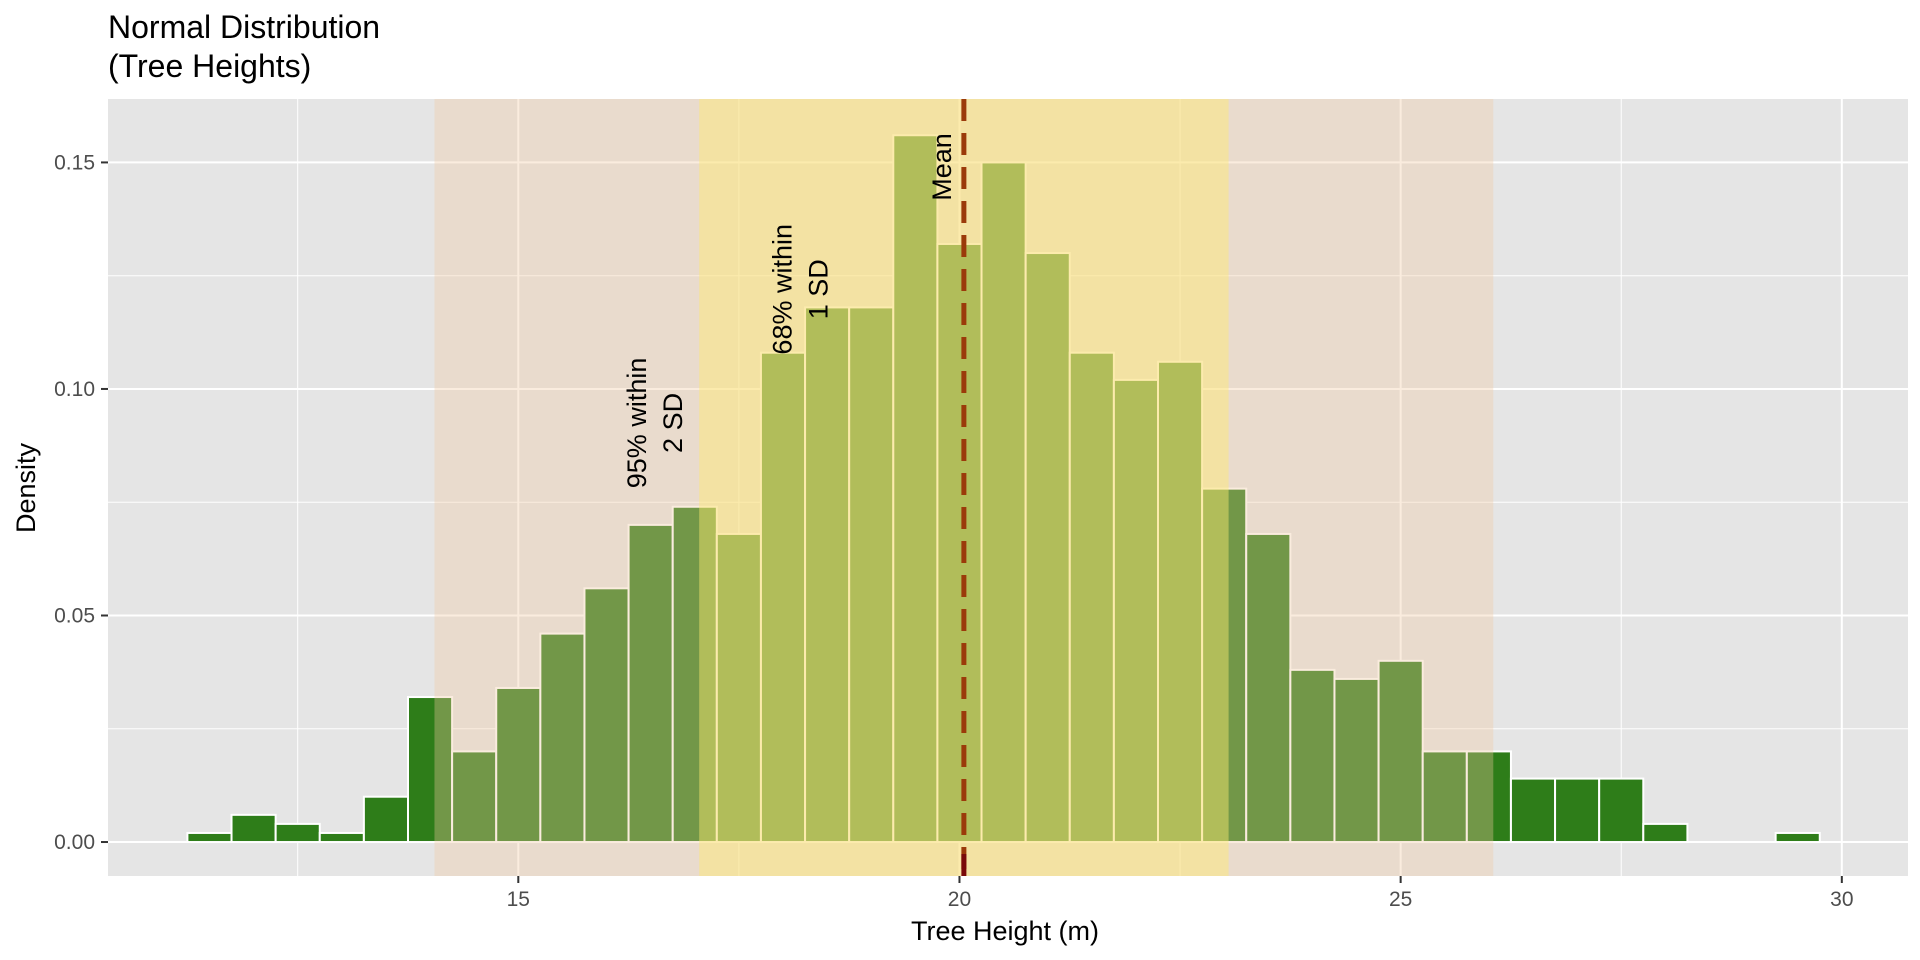 The height and width of the screenshot is (960, 1920). Describe the element at coordinates (637, 423) in the screenshot. I see `annotation-text: 95% within` at that location.